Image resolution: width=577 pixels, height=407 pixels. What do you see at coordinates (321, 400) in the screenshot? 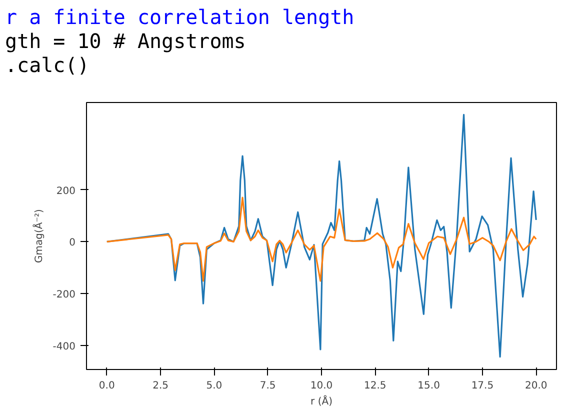
I see `x-axis-title: r (Å)` at bounding box center [321, 400].